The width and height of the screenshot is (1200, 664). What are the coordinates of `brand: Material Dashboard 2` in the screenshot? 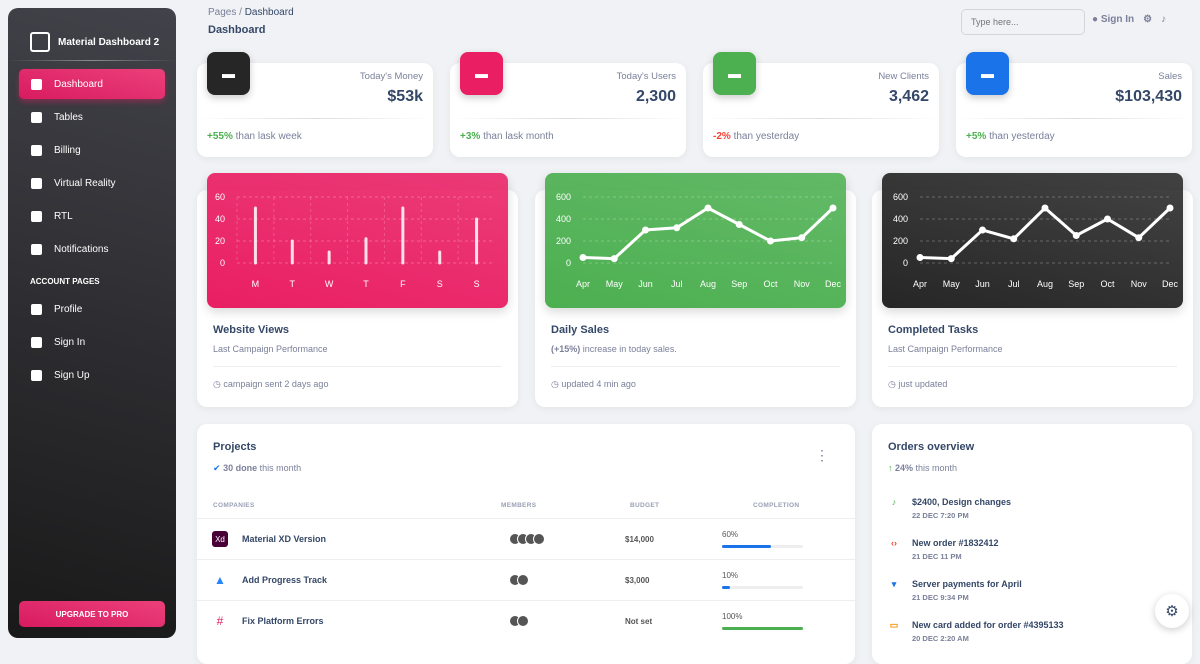 It's located at (92, 34).